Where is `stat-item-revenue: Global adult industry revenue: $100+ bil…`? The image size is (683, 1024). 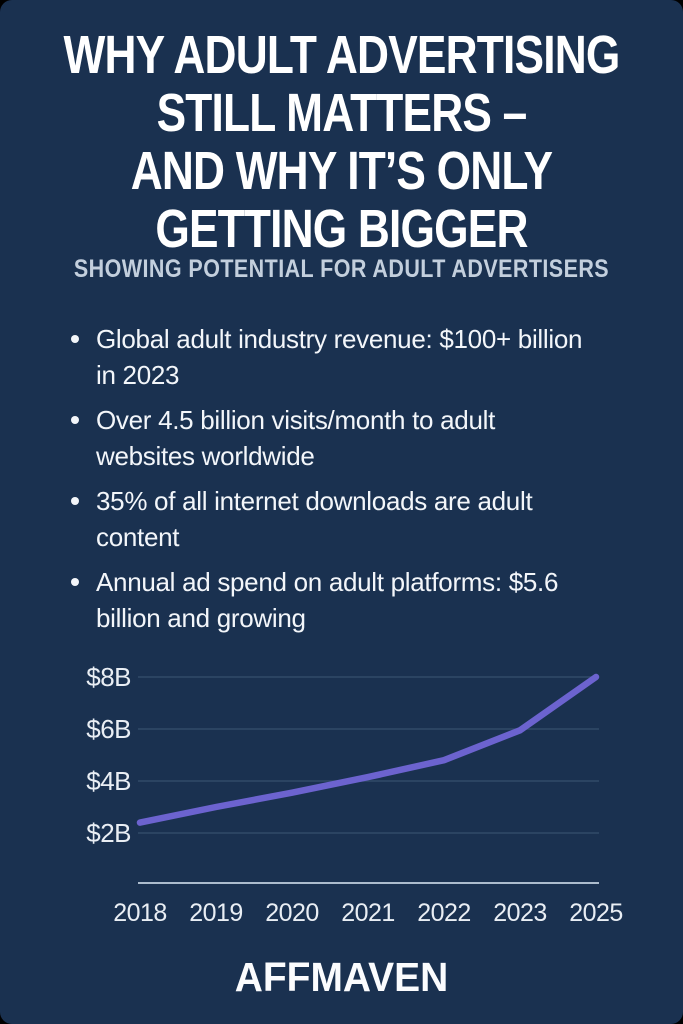
stat-item-revenue: Global adult industry revenue: $100+ bil… is located at coordinates (345, 357).